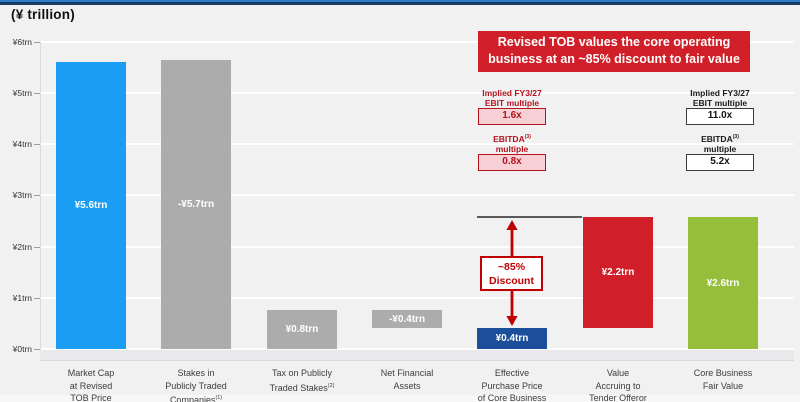 The height and width of the screenshot is (402, 800). Describe the element at coordinates (196, 385) in the screenshot. I see `category-label-stakes-in-publicly-traded-companies: Stakes in Publicly Traded Companies(1)` at that location.